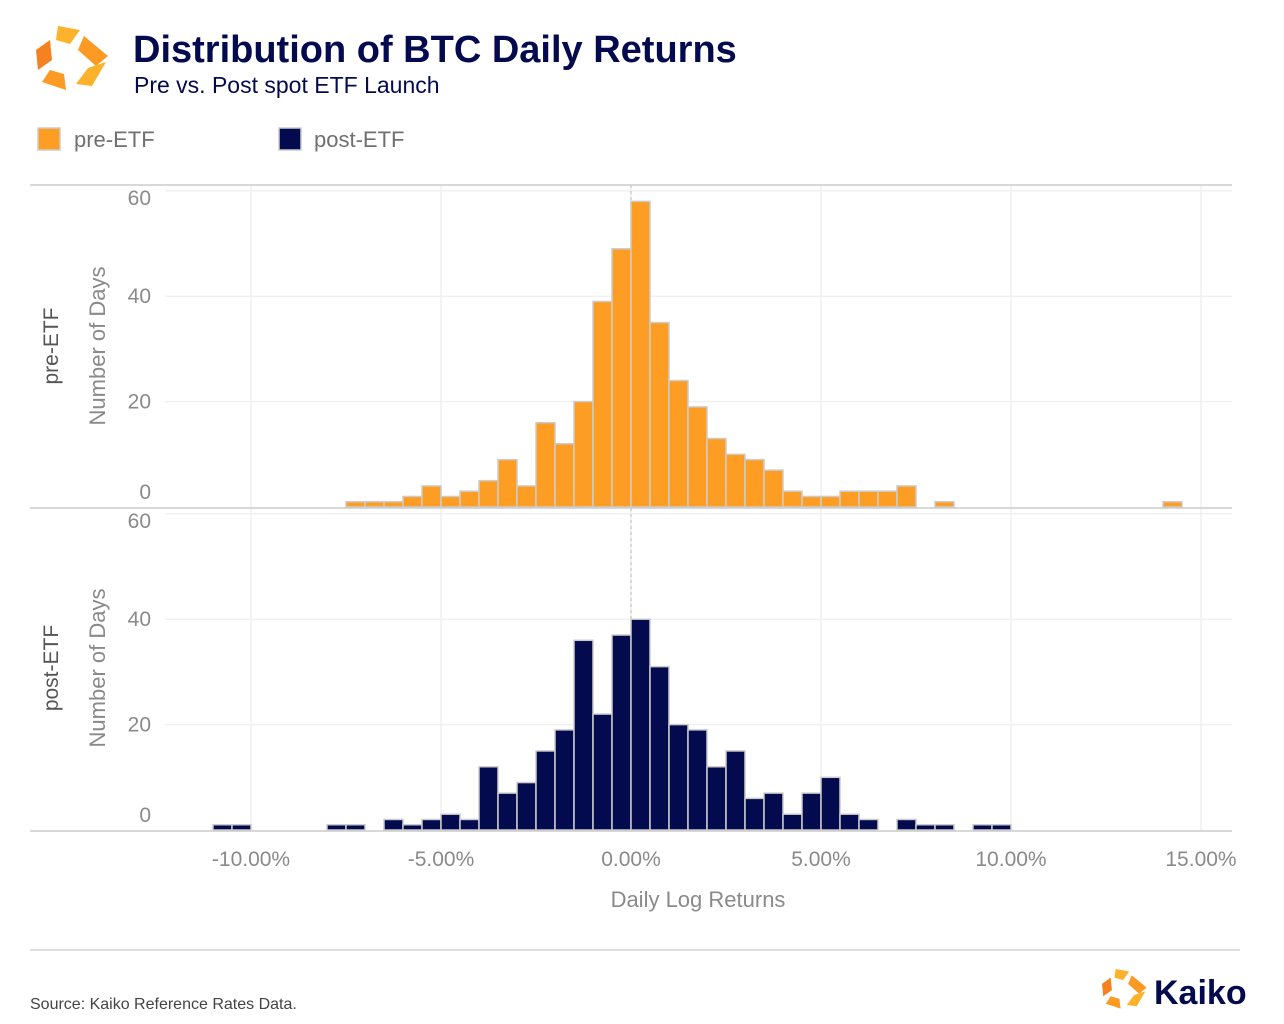  Describe the element at coordinates (97, 346) in the screenshot. I see `y-axis-title-top: Number of Days` at that location.